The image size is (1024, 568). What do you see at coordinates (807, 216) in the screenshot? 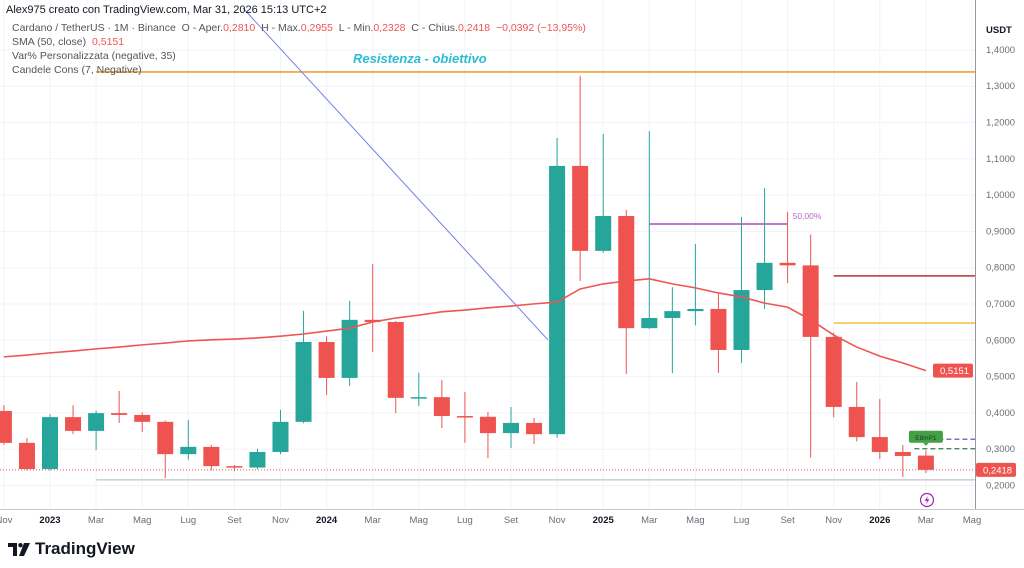
I see `fib-level-label: 50,00%` at bounding box center [807, 216].